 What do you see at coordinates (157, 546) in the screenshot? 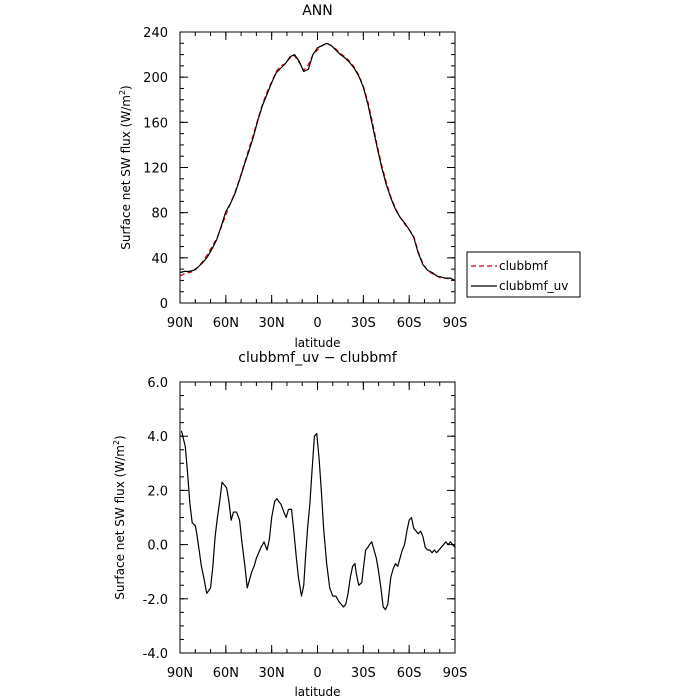
I see `y-tick-label: 0.0` at bounding box center [157, 546].